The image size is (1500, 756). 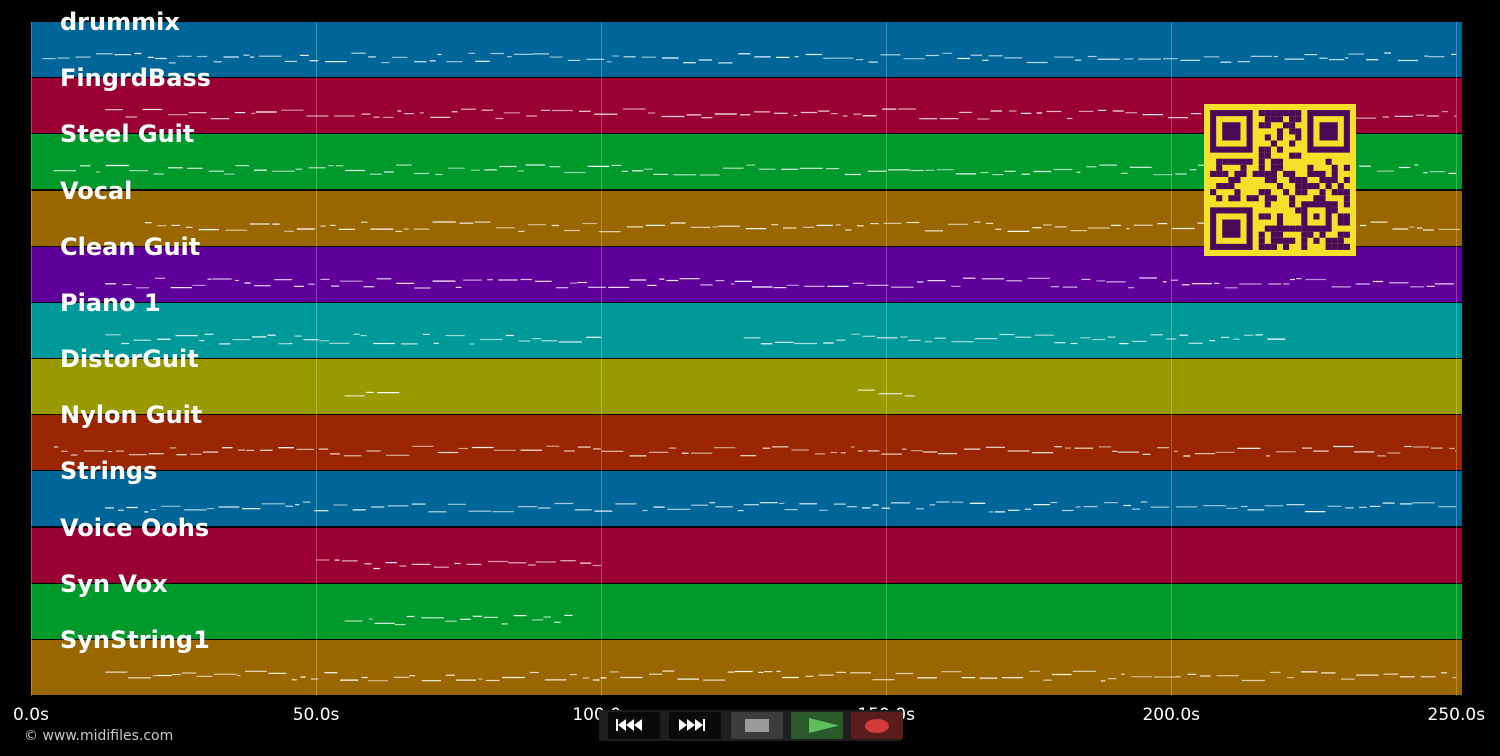 I want to click on stop-button, so click(x=757, y=725).